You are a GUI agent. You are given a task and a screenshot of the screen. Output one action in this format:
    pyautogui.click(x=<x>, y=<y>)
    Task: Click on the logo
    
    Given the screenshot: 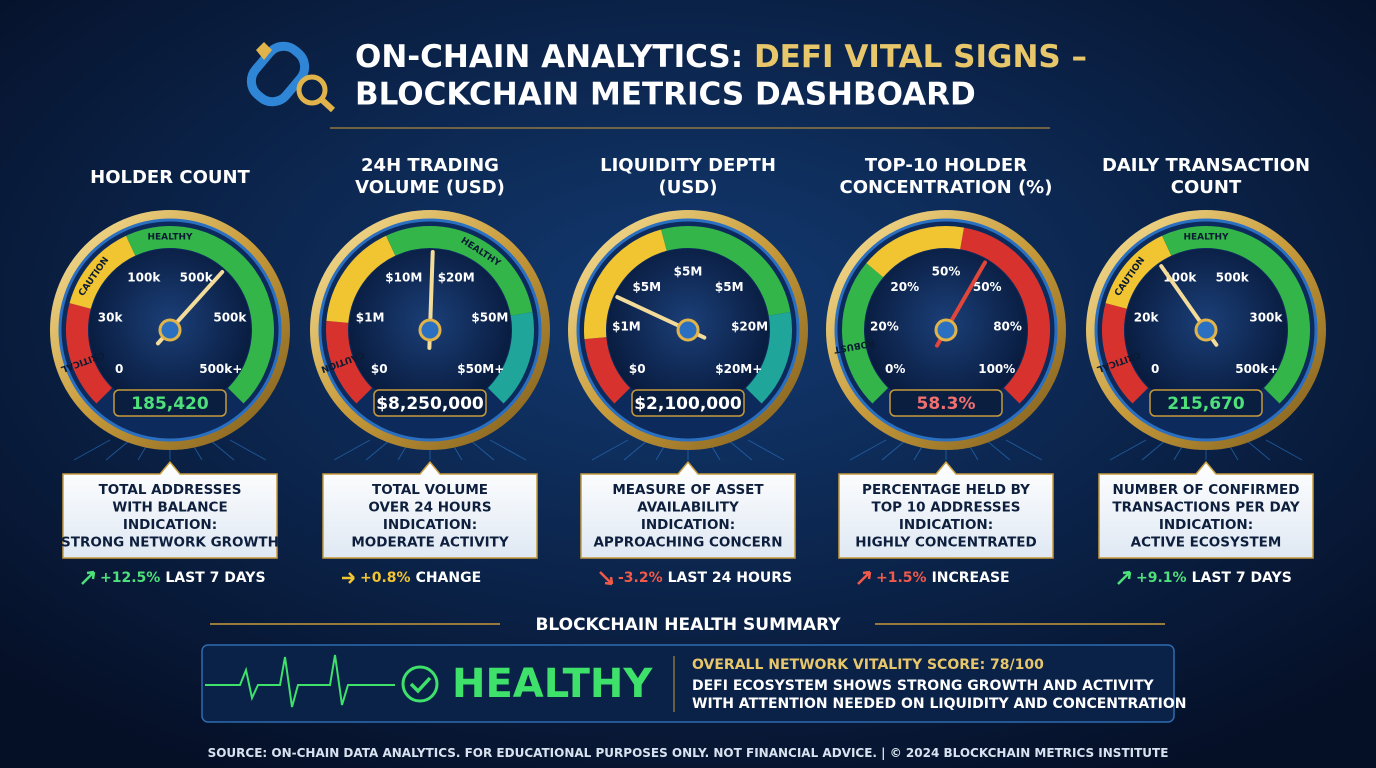 What is the action you would take?
    pyautogui.click(x=291, y=77)
    